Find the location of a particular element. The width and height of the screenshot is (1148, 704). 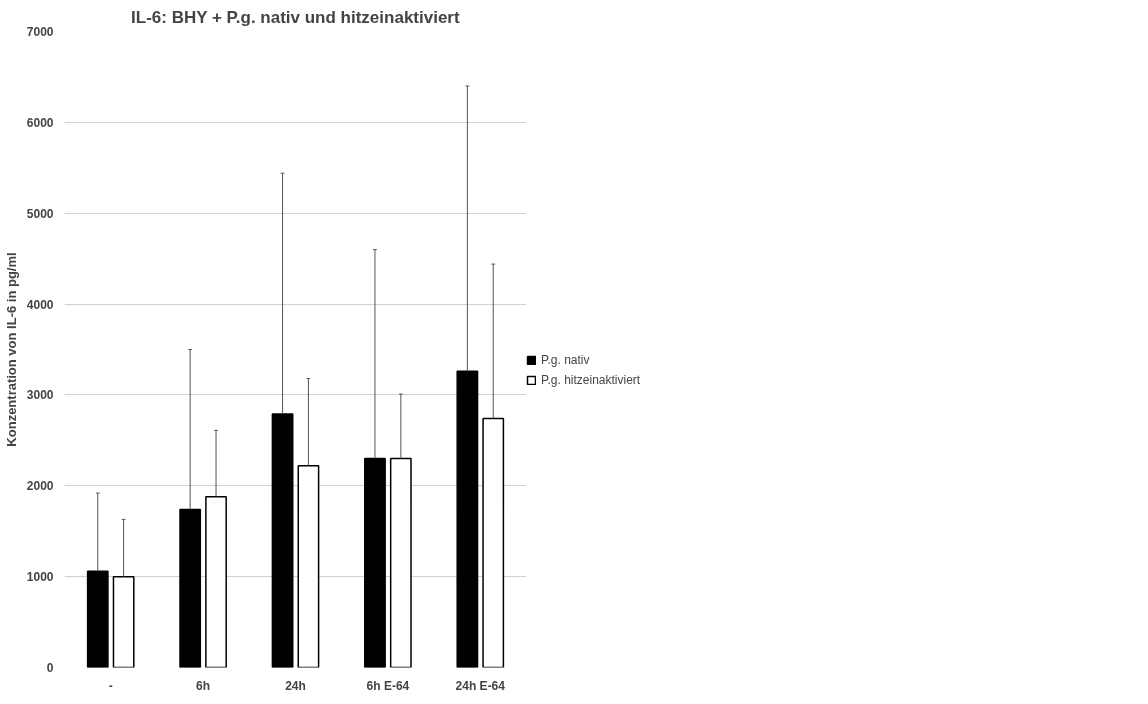

y-tick-label: 1000 is located at coordinates (40, 577).